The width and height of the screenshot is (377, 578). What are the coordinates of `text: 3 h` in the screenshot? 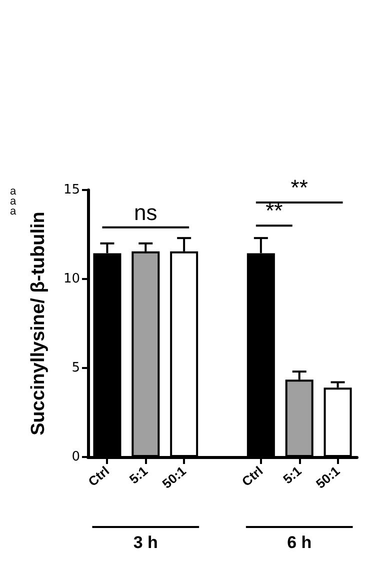 It's located at (145, 542).